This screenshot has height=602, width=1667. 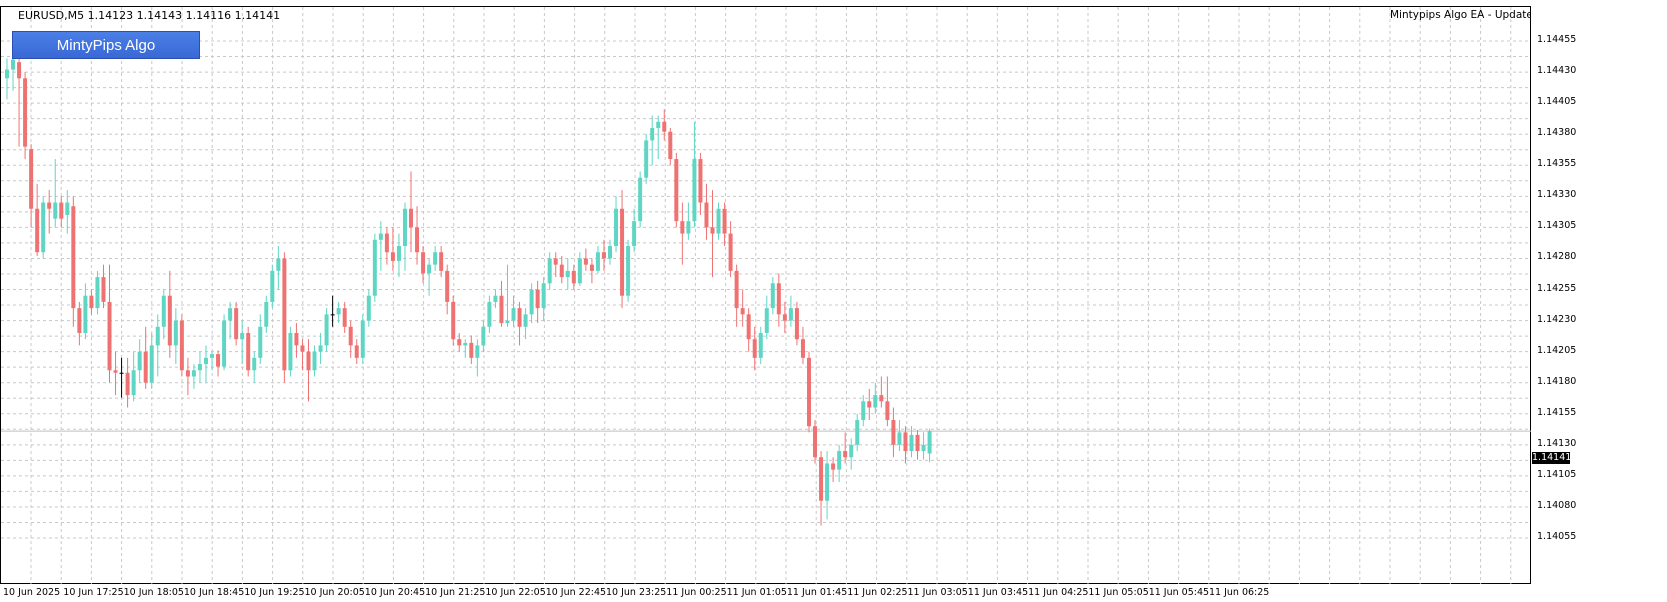 I want to click on time-label: 10 Jun 19:25, so click(x=274, y=592).